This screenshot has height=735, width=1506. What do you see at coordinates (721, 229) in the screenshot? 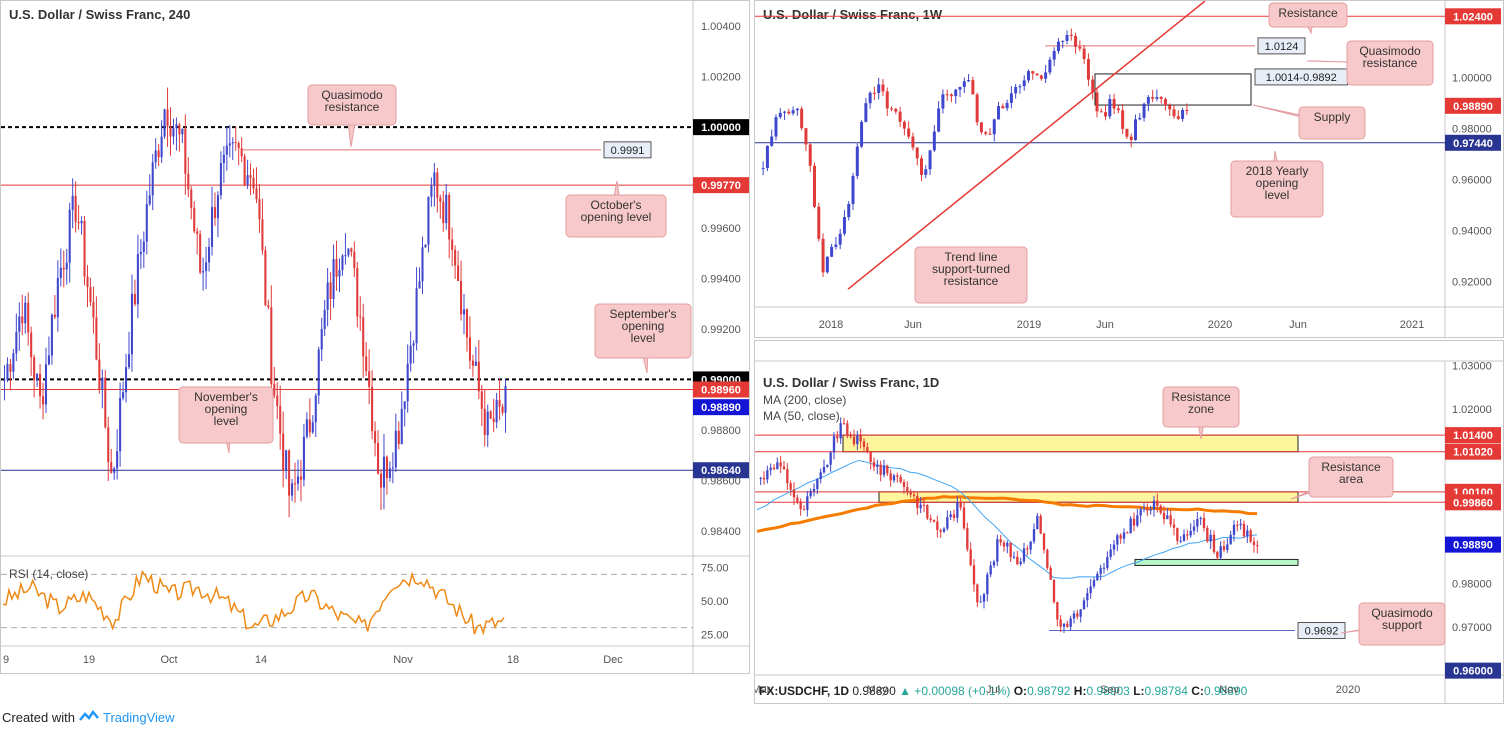
I see `h4-price-tick: 0.99600` at bounding box center [721, 229].